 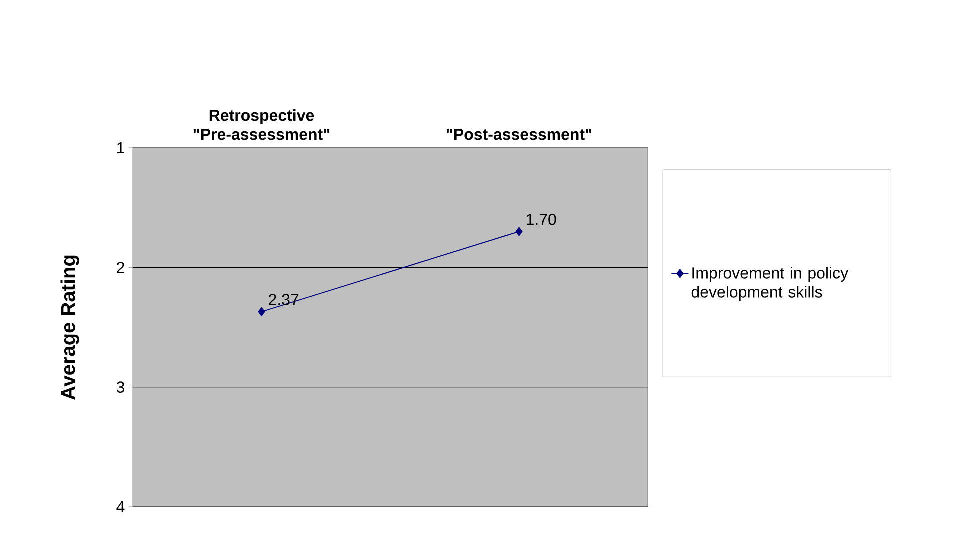 I want to click on y-tick-label: 4, so click(x=120, y=506).